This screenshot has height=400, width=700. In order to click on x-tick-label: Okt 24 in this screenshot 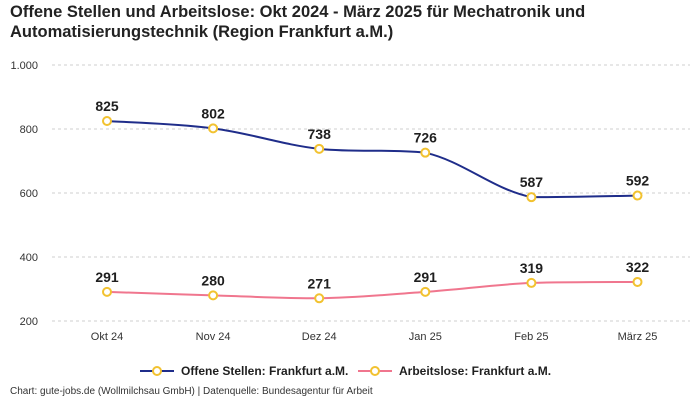, I will do `click(107, 337)`.